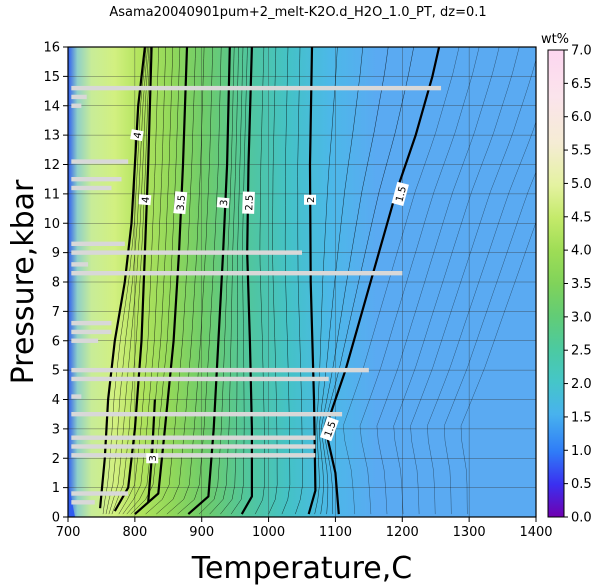 The height and width of the screenshot is (587, 597). I want to click on colorbar-tick-label: 0.0, so click(581, 518).